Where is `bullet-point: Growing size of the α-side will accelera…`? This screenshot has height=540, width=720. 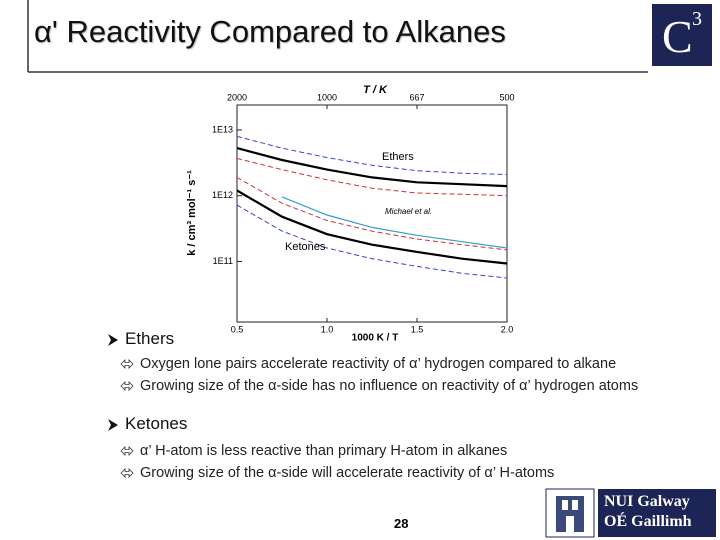
bullet-point: Growing size of the α-side will accelera… is located at coordinates (337, 473).